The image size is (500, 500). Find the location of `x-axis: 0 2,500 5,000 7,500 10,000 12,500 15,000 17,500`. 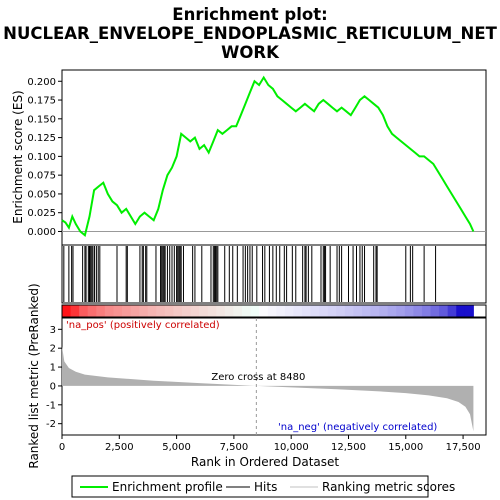

x-axis: 0 2,500 5,000 7,500 10,000 12,500 15,000 17,500 is located at coordinates (270, 444).